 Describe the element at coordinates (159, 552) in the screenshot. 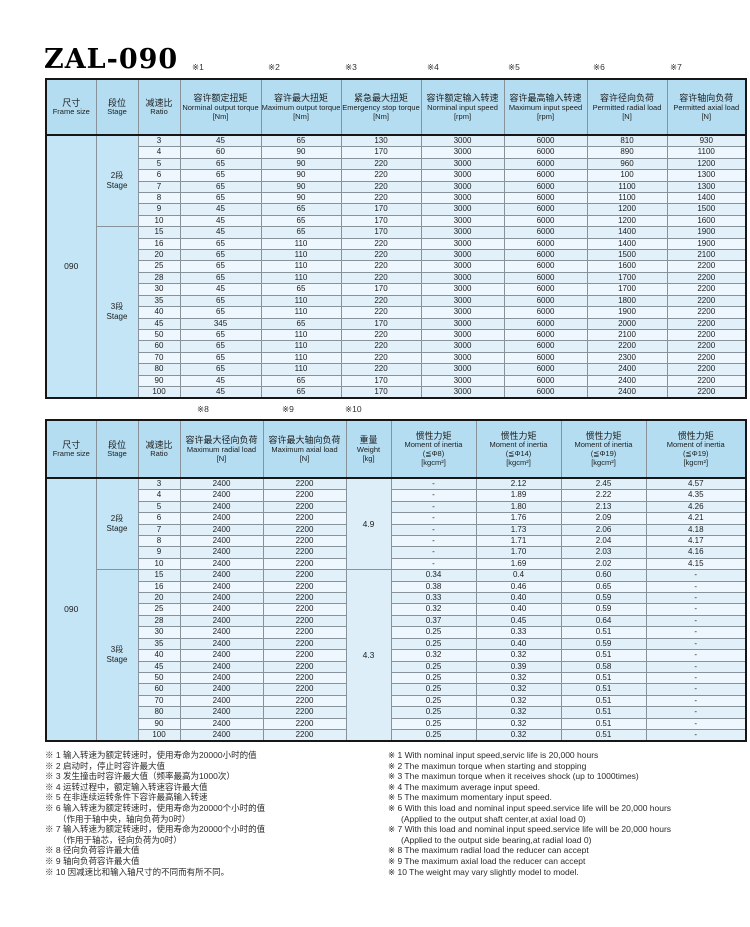

I see `ratio-cell: 9` at that location.